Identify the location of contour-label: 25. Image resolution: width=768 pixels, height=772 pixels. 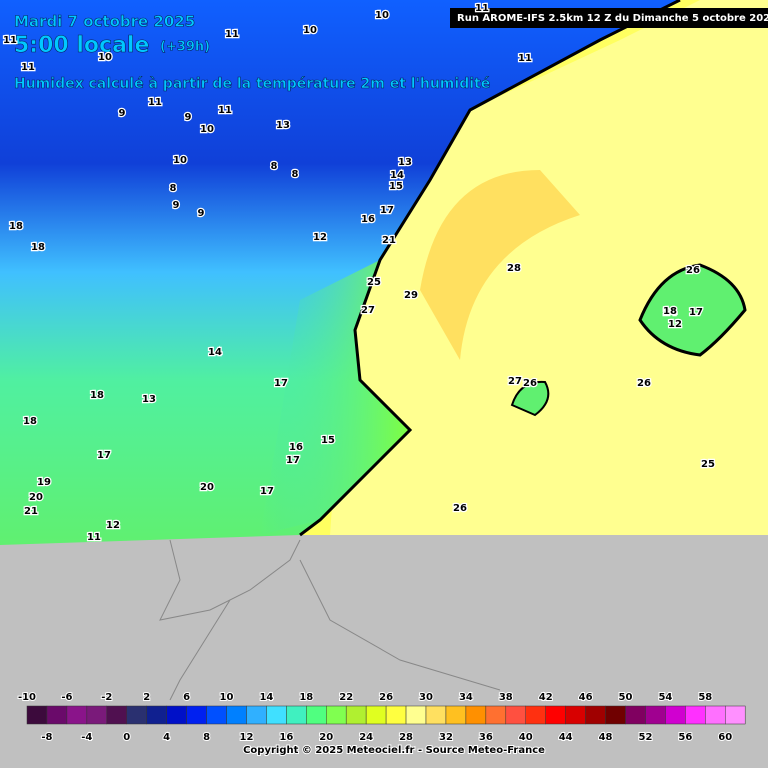
(374, 282).